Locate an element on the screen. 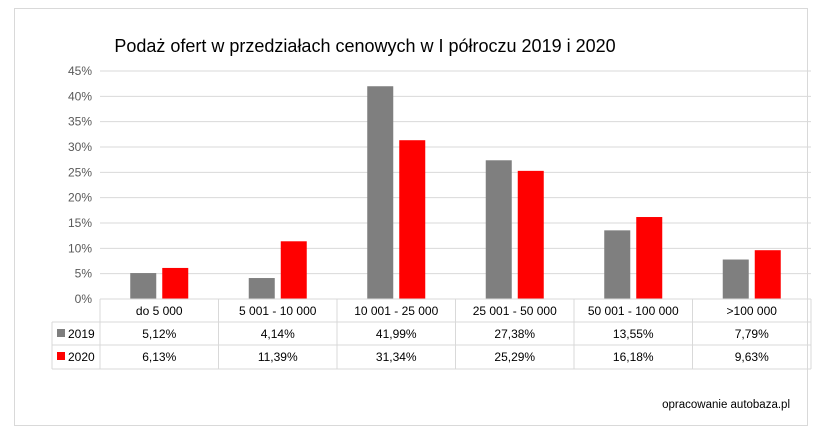 The image size is (817, 443). category-label: 50 001 - 100 000 is located at coordinates (633, 311).